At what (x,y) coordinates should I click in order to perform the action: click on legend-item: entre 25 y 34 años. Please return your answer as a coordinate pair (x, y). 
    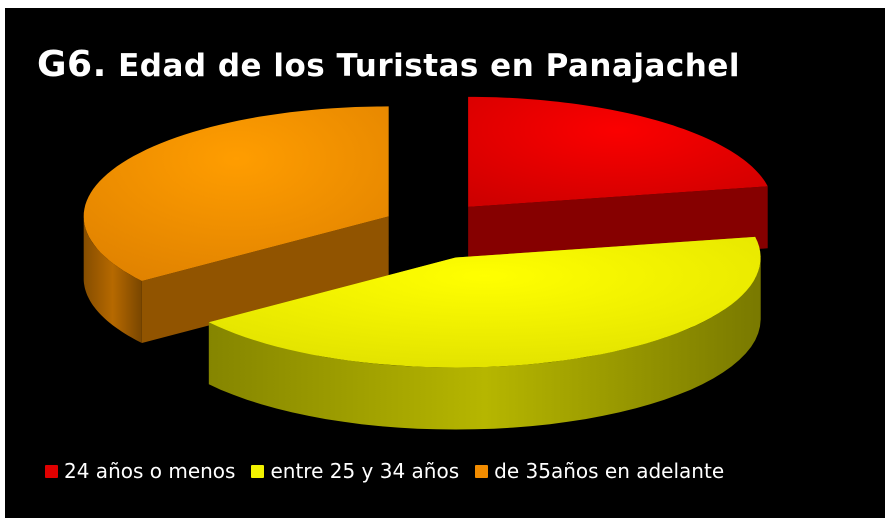
    Looking at the image, I should click on (355, 471).